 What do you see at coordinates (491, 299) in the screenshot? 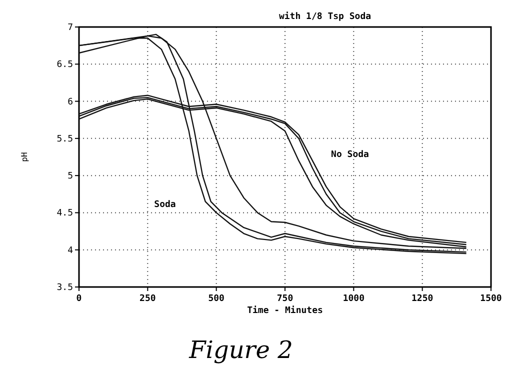
I see `x-tick-label: 1500` at bounding box center [491, 299].